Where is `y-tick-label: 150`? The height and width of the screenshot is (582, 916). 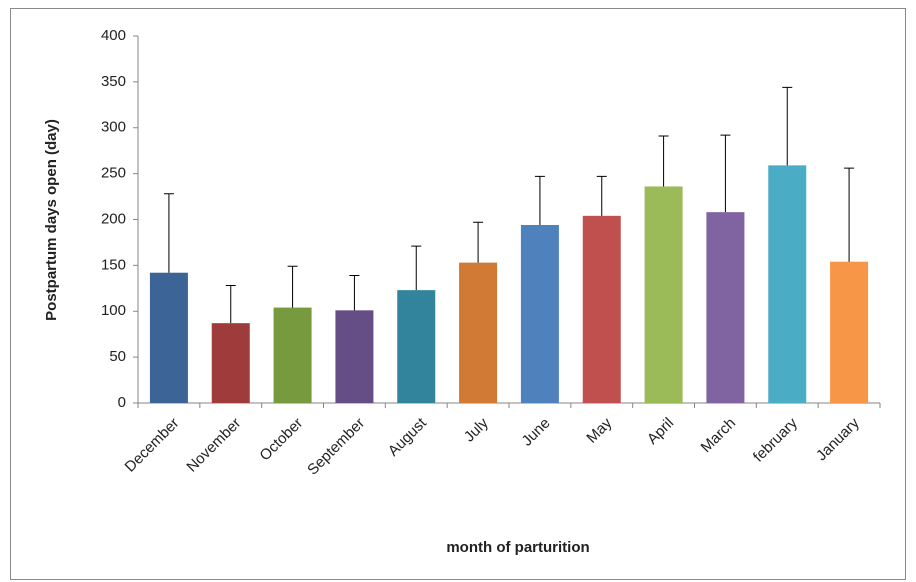
y-tick-label: 150 is located at coordinates (113, 264).